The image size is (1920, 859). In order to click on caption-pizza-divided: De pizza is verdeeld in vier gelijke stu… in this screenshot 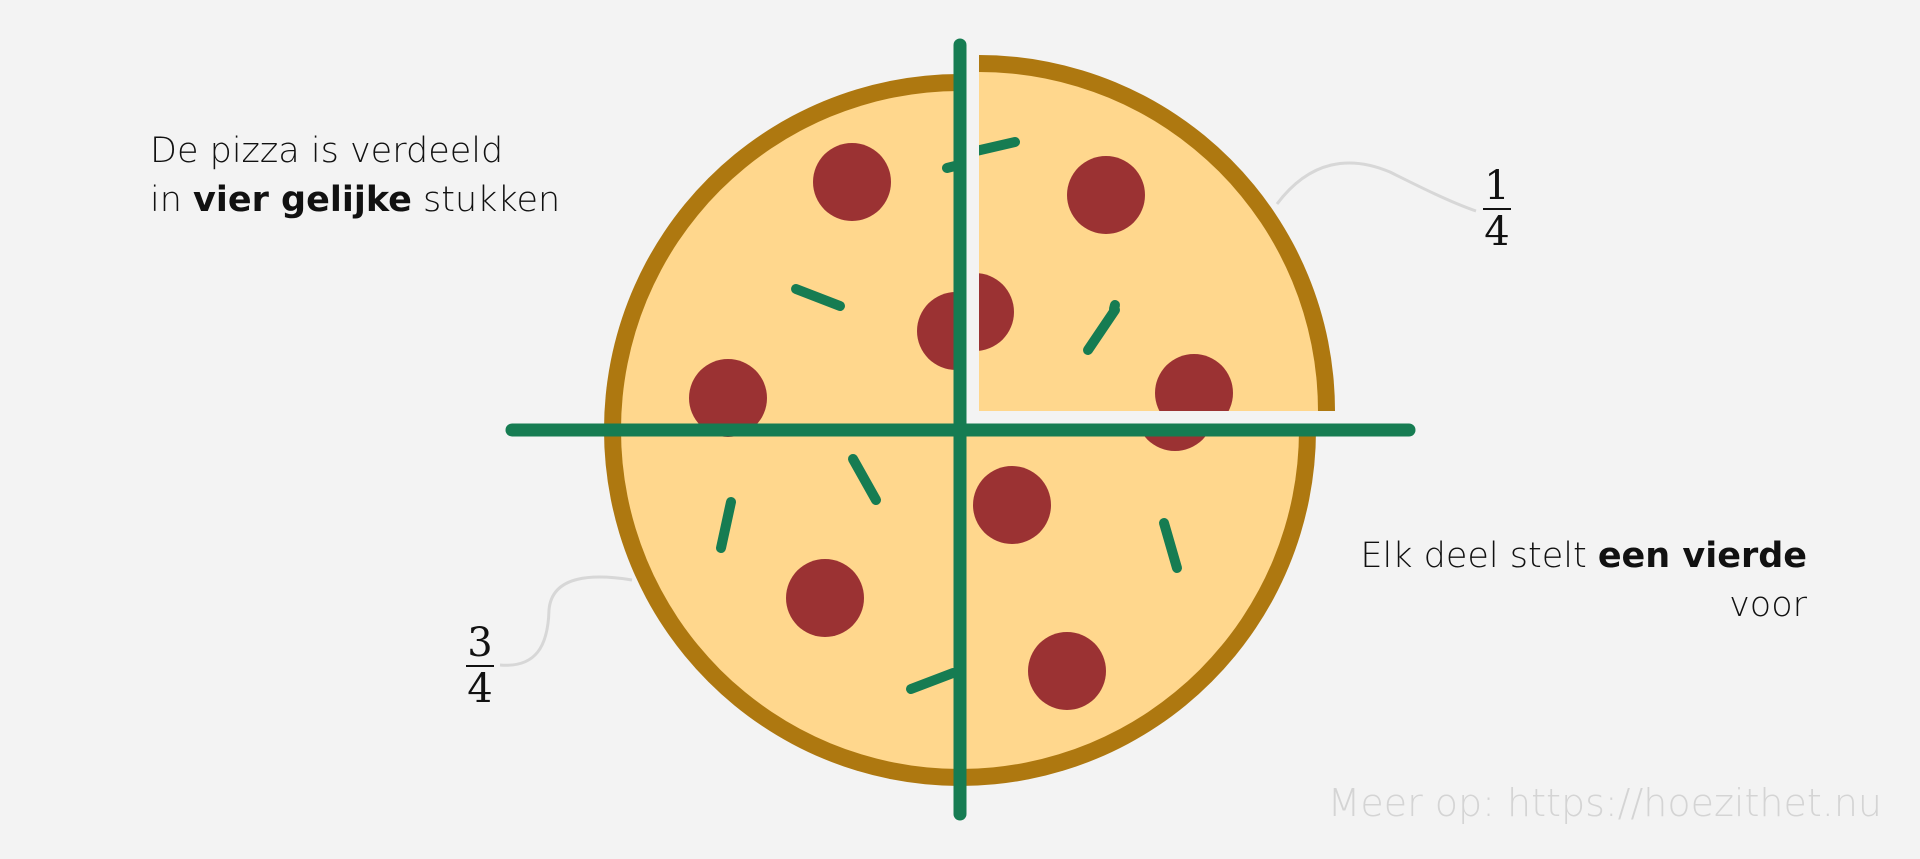, I will do `click(355, 176)`.